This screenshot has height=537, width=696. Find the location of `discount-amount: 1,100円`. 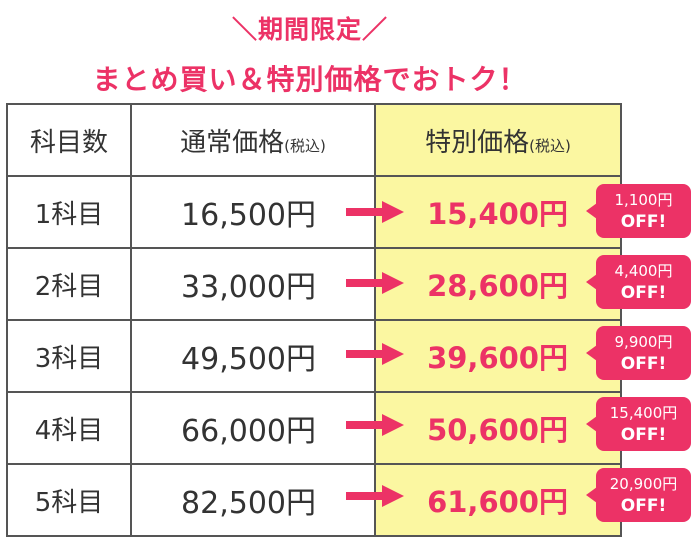

discount-amount: 1,100円 is located at coordinates (643, 200).